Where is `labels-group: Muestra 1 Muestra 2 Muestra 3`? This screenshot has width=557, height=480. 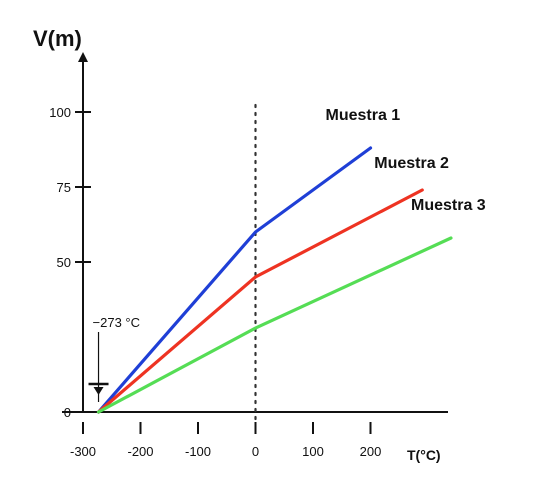
labels-group: Muestra 1 Muestra 2 Muestra 3 is located at coordinates (406, 160).